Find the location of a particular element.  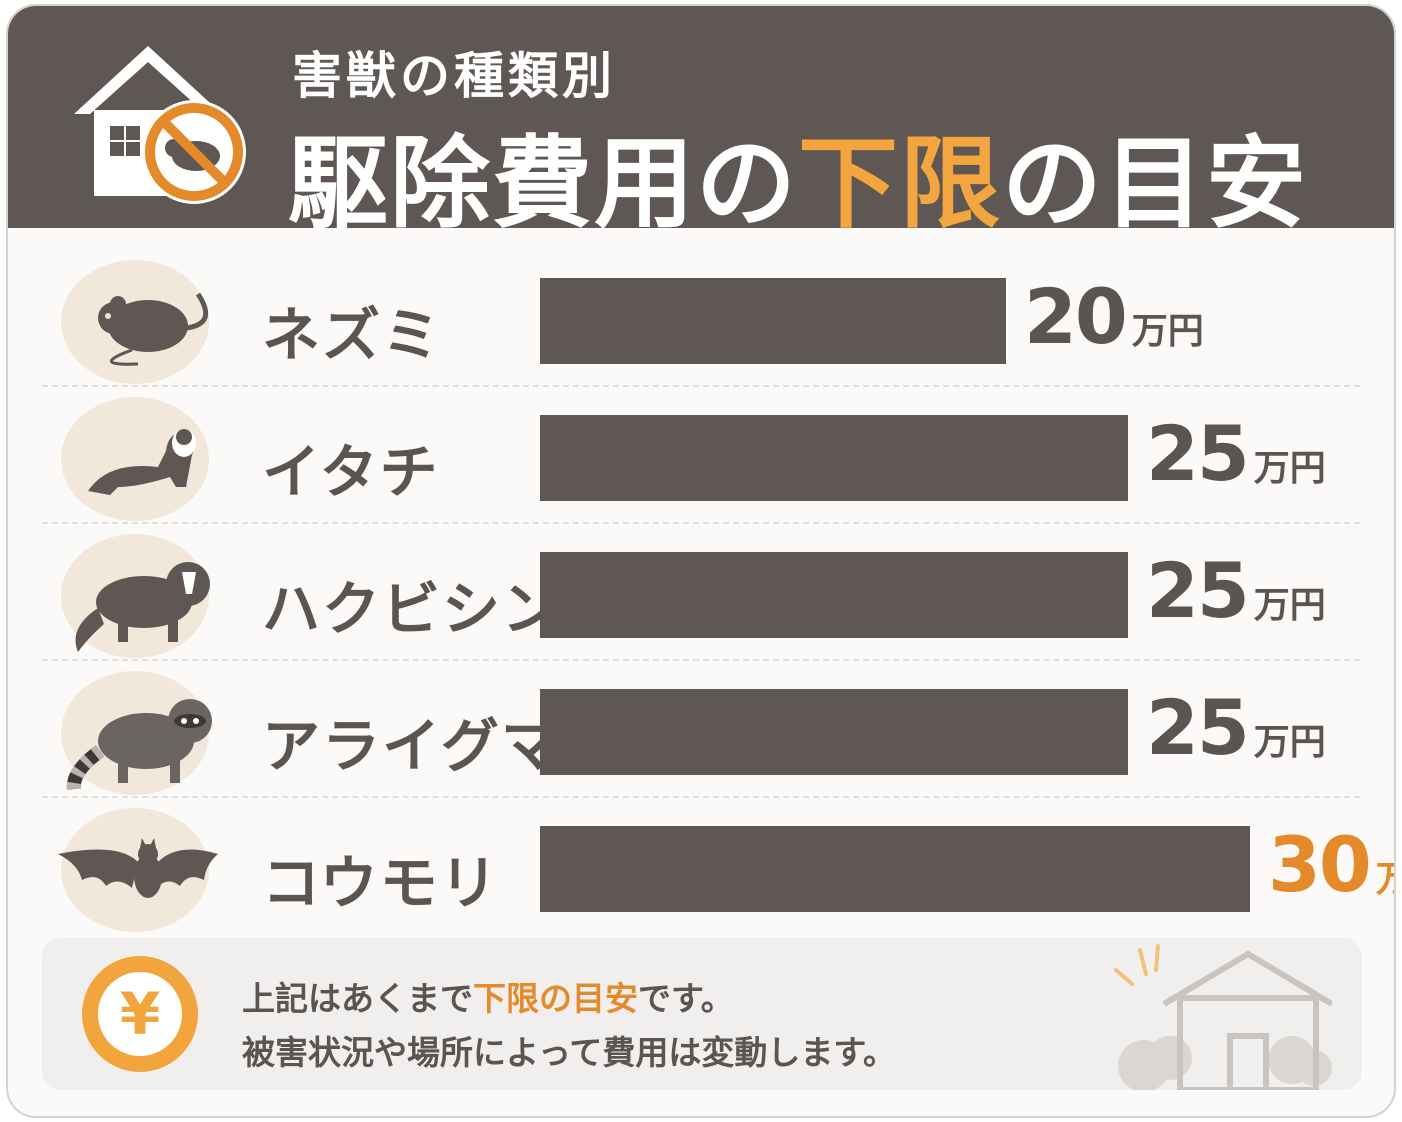

masked-palm-civet-icon is located at coordinates (142, 607).